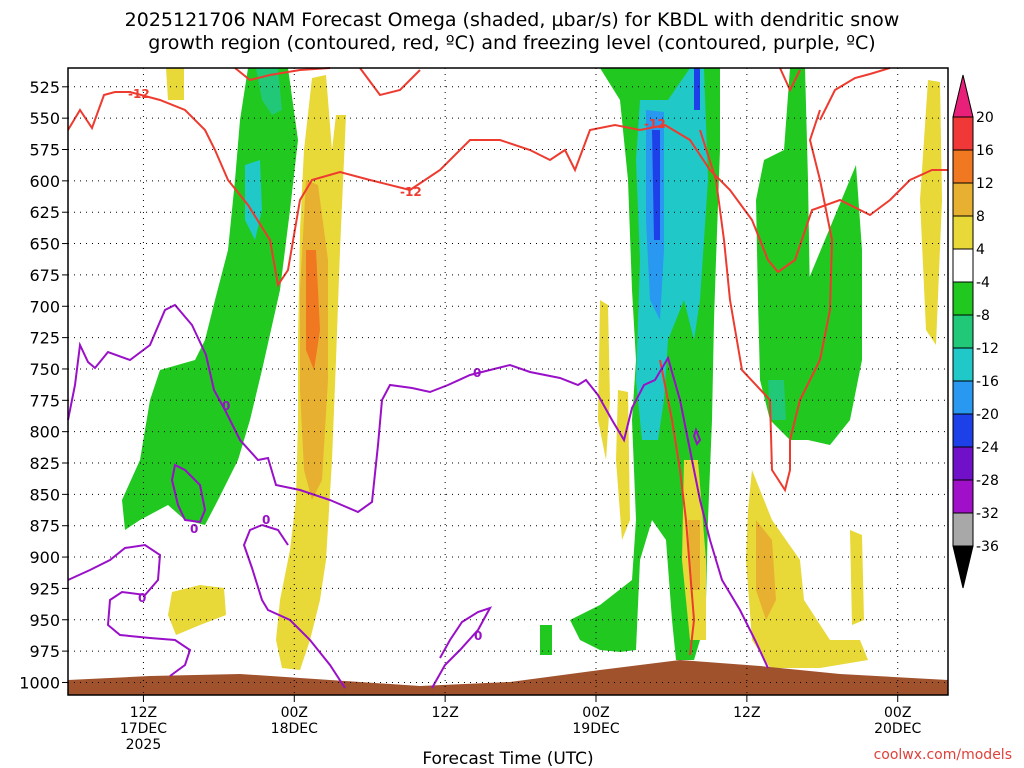 The image size is (1024, 768). I want to click on purple-contour-loop3, so click(294, 606).